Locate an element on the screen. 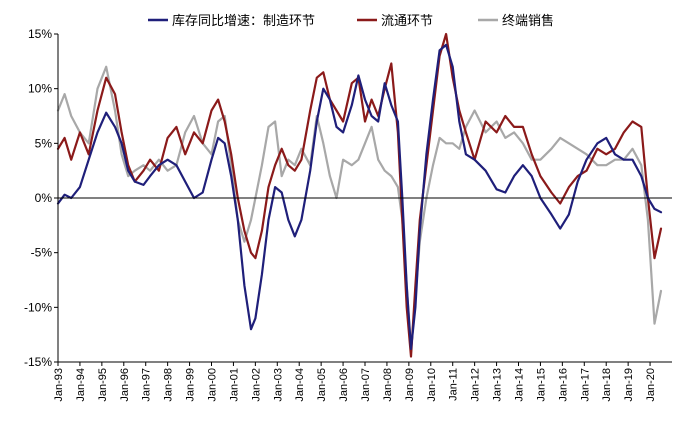 Image resolution: width=695 pixels, height=434 pixels. x-tick-label: Jan-12 is located at coordinates (476, 385).